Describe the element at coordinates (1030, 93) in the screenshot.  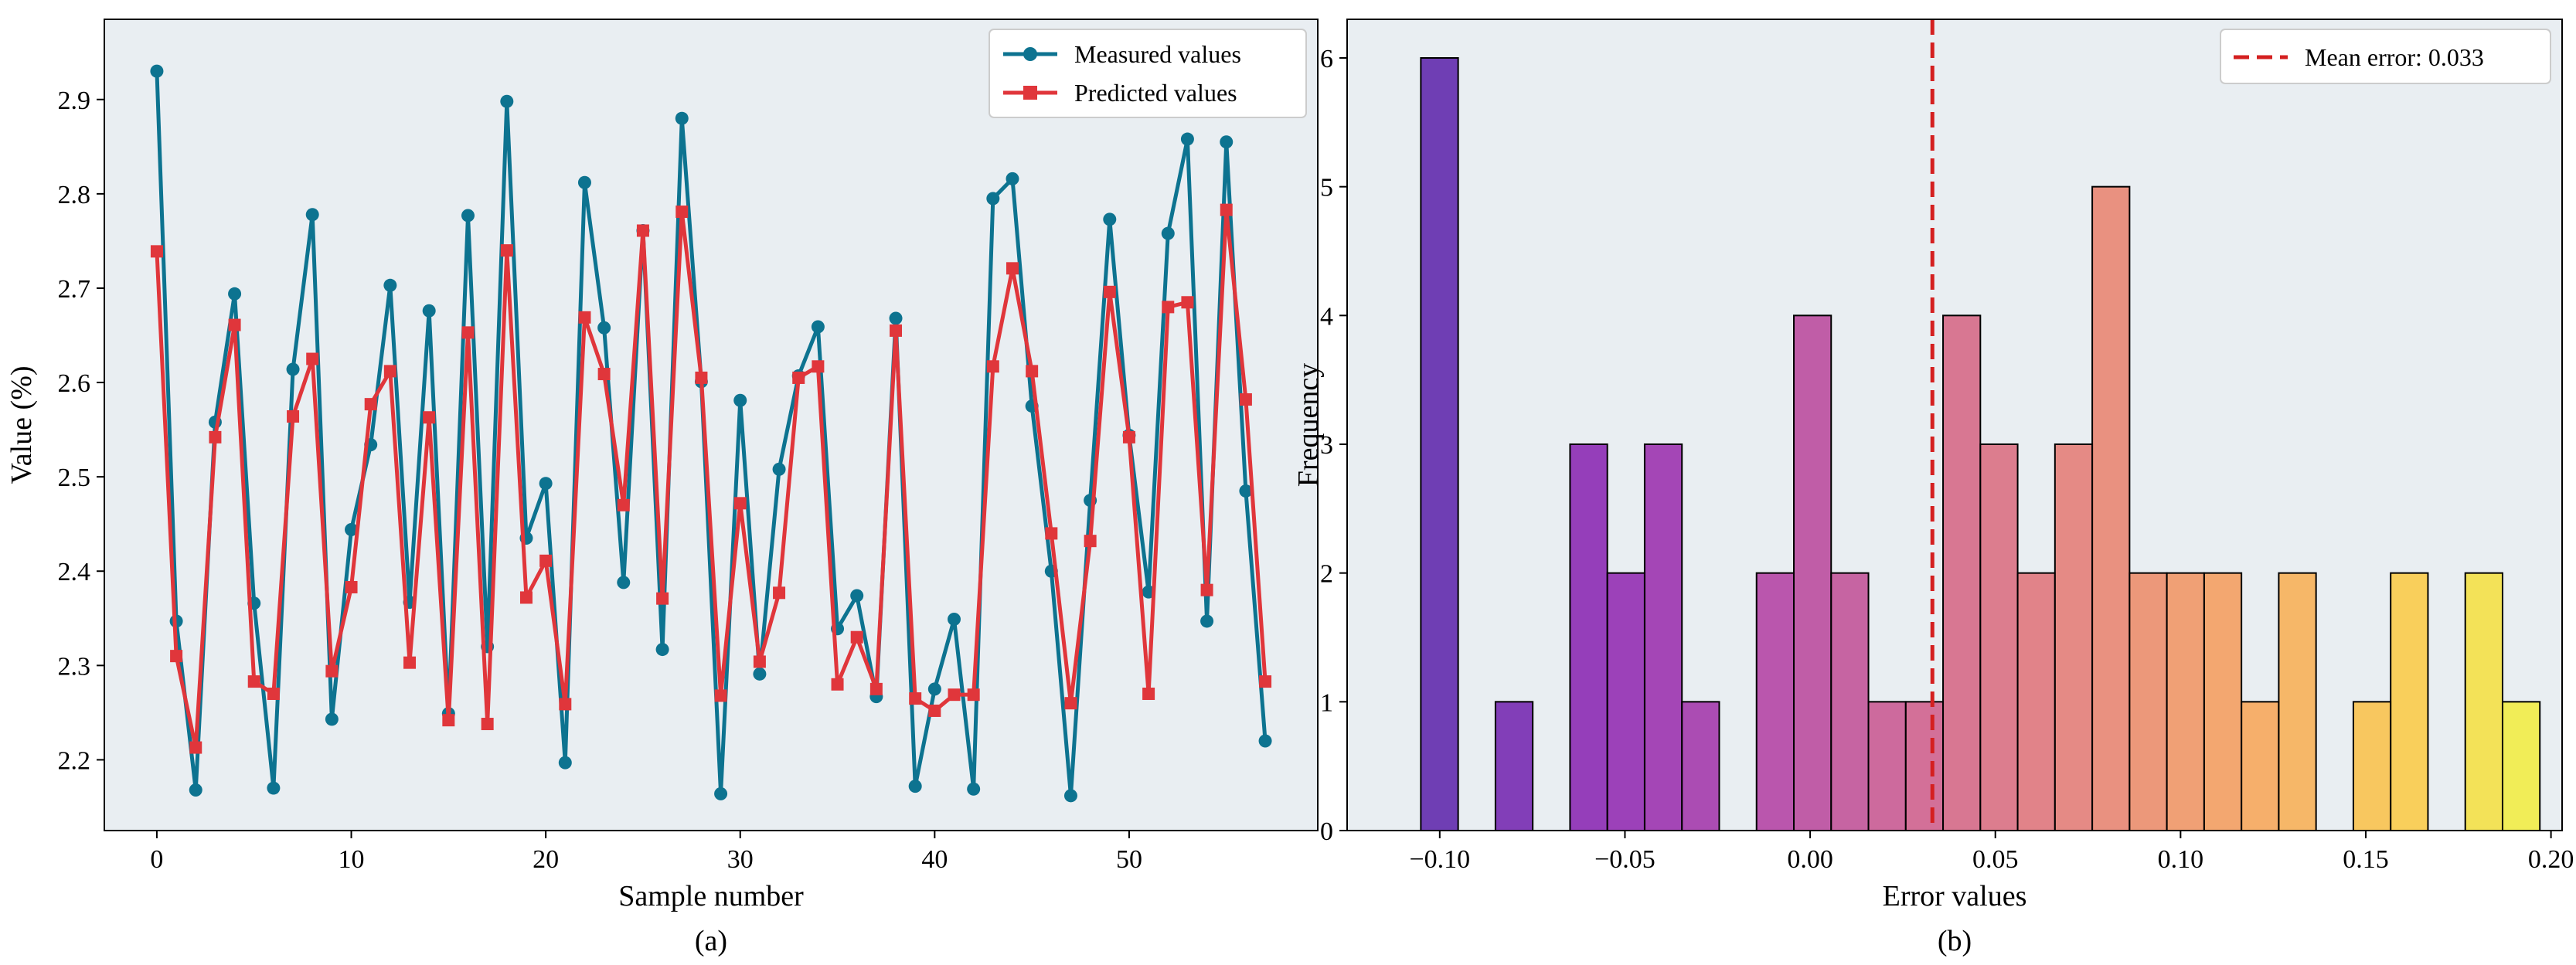
I see `legend-predicted-marker` at that location.